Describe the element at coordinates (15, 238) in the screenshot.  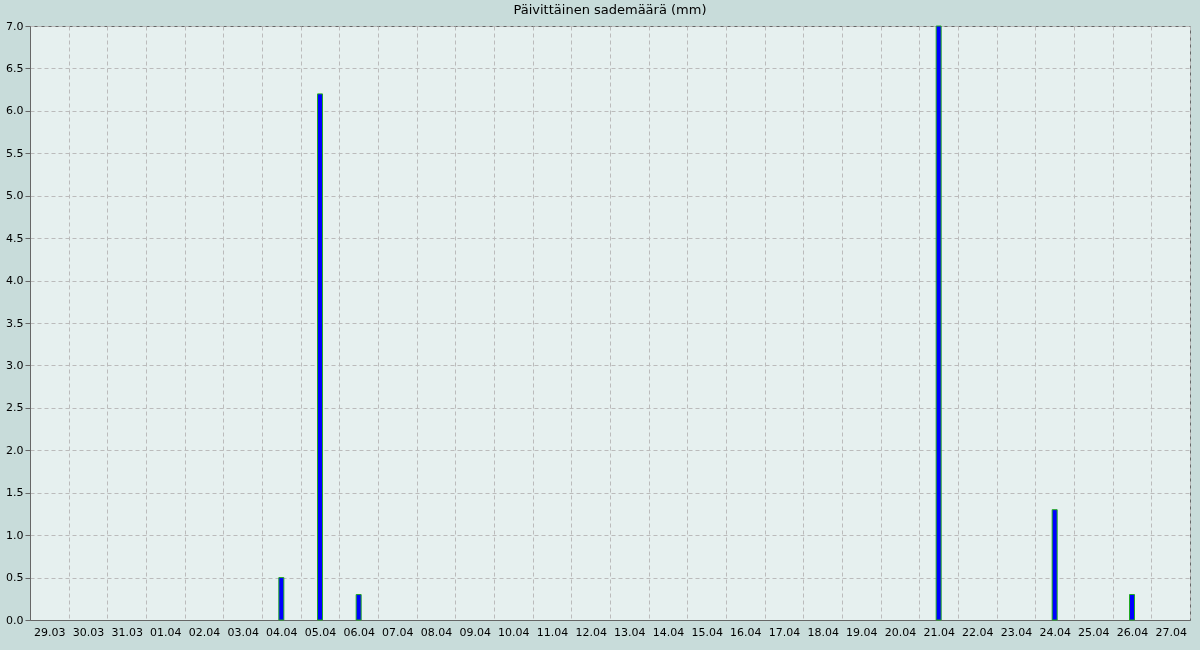
I see `y-tick-label: 4.5` at that location.